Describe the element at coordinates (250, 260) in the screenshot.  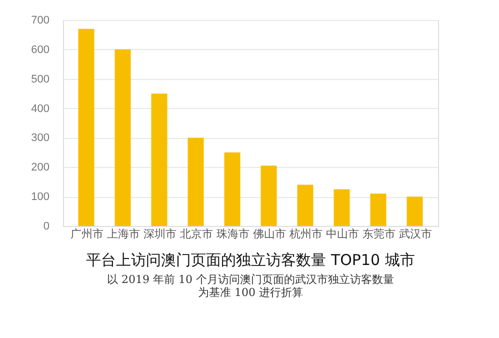
I see `text: 平台上访问澳门页面的独立访客数量 TOP10 城市` at that location.